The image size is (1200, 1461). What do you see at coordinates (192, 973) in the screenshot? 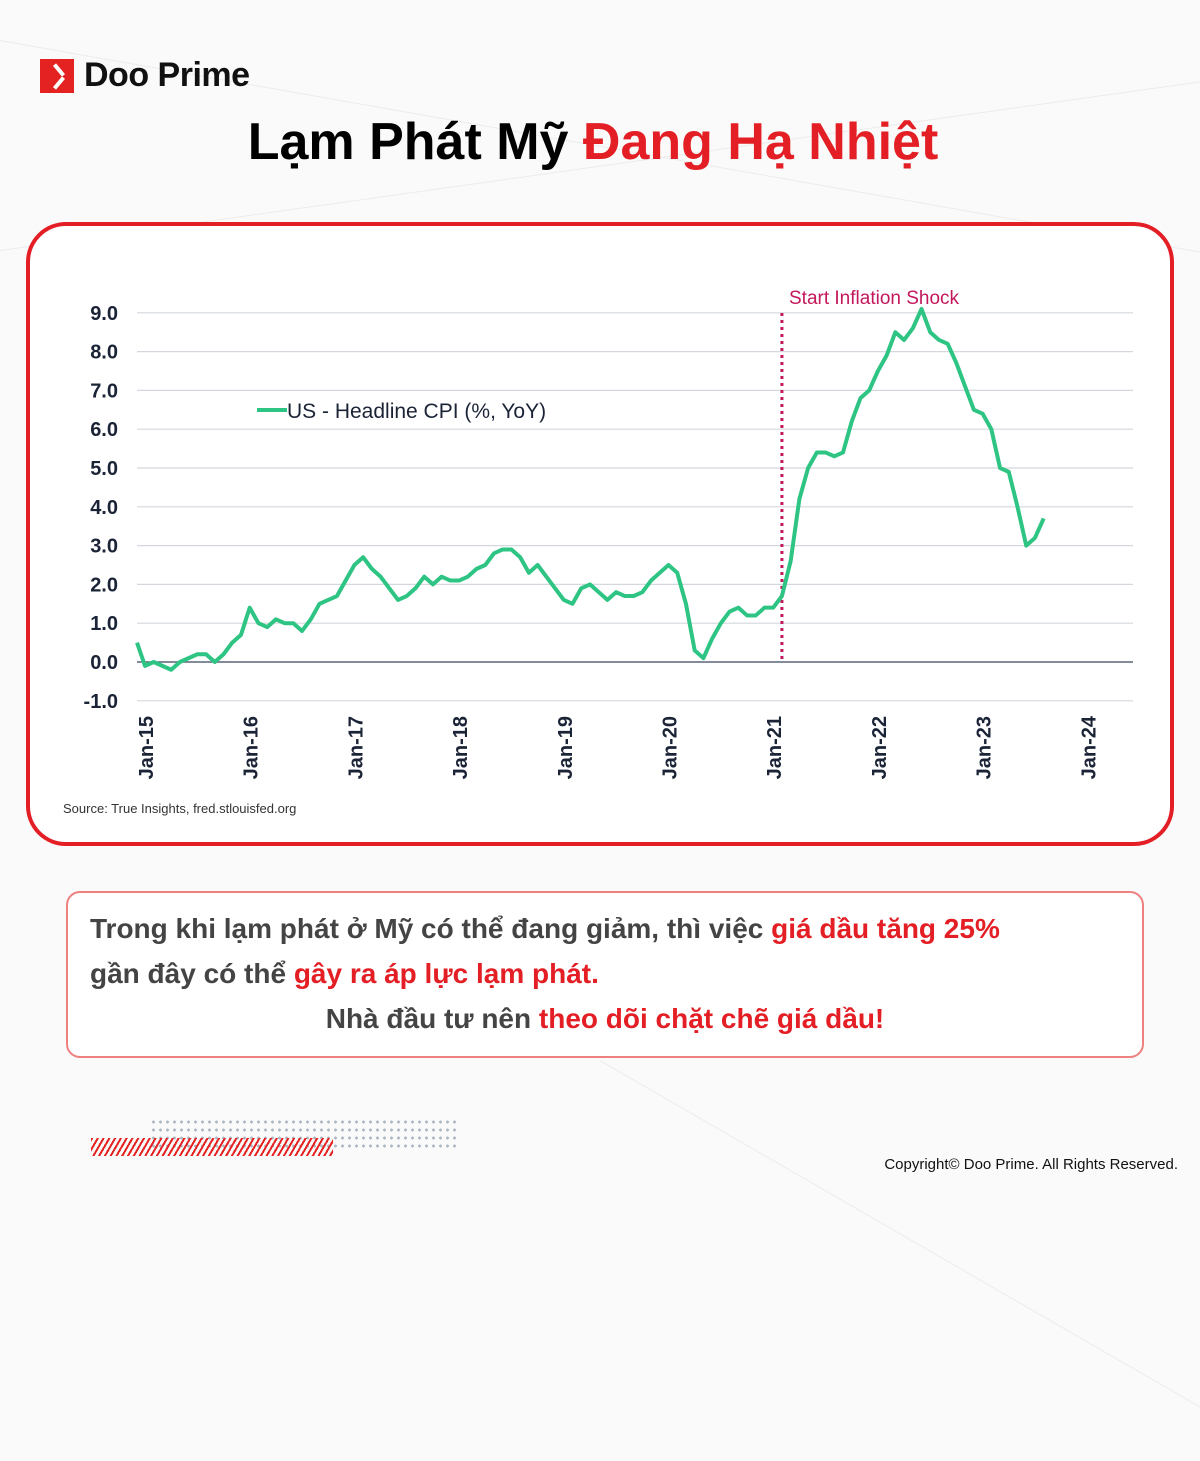
I see `message-text: gần đây có thể` at bounding box center [192, 973].